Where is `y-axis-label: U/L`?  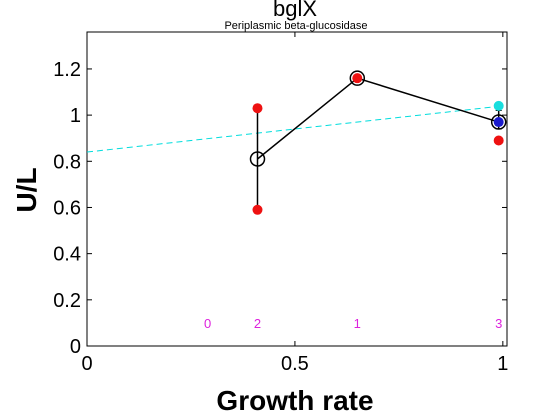
y-axis-label: U/L is located at coordinates (26, 189).